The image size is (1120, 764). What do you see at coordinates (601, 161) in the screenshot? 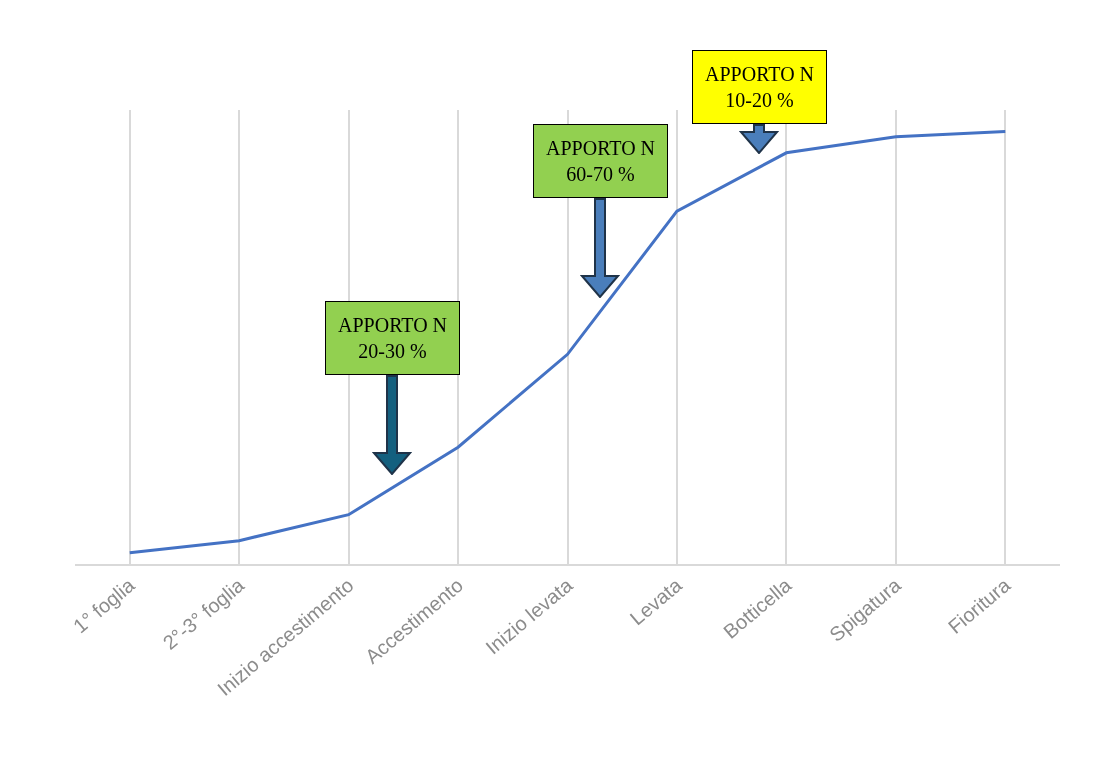
I see `annotation: APPORTO N 60-70 %` at bounding box center [601, 161].